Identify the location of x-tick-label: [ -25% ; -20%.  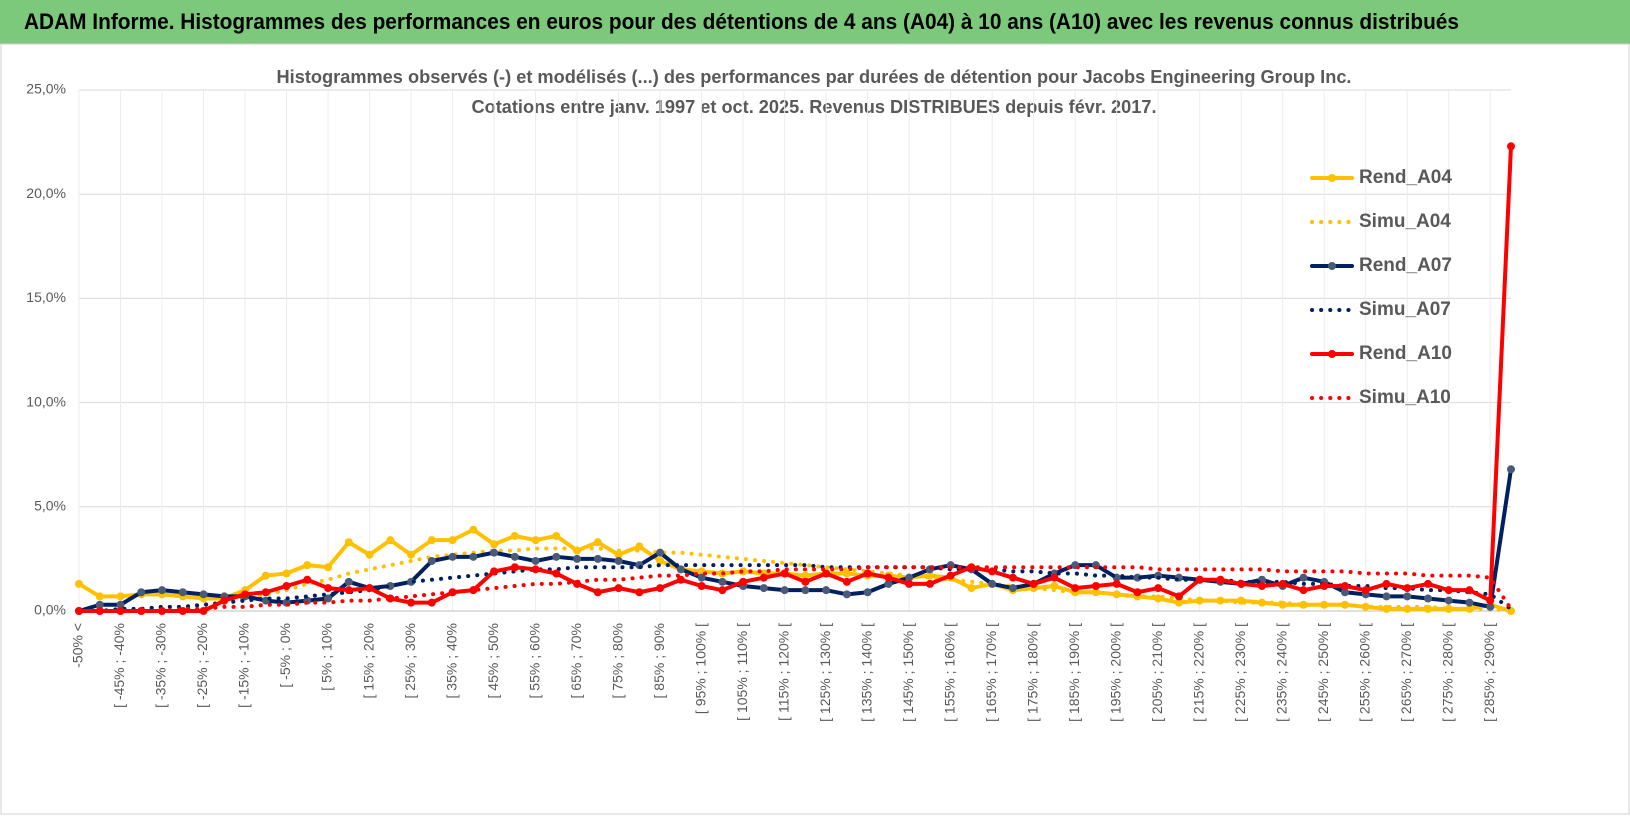
(202, 665).